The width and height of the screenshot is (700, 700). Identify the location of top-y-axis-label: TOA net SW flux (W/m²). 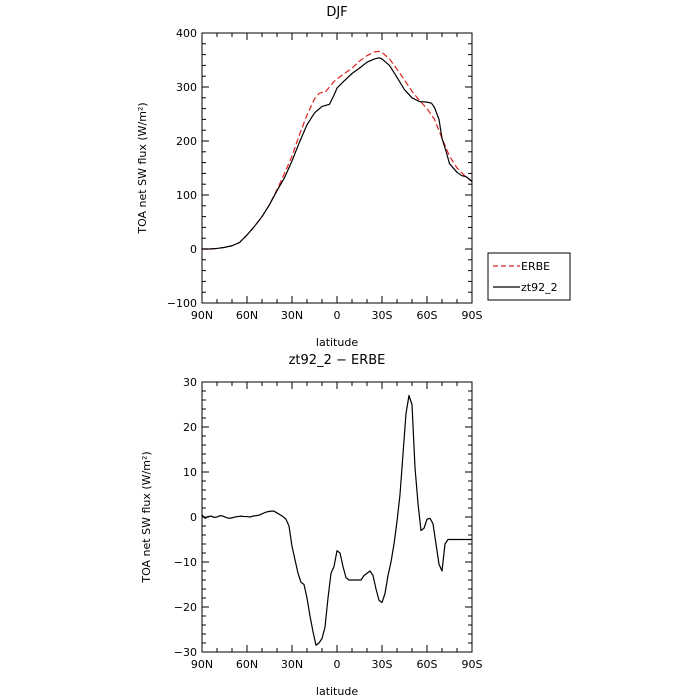
(142, 168).